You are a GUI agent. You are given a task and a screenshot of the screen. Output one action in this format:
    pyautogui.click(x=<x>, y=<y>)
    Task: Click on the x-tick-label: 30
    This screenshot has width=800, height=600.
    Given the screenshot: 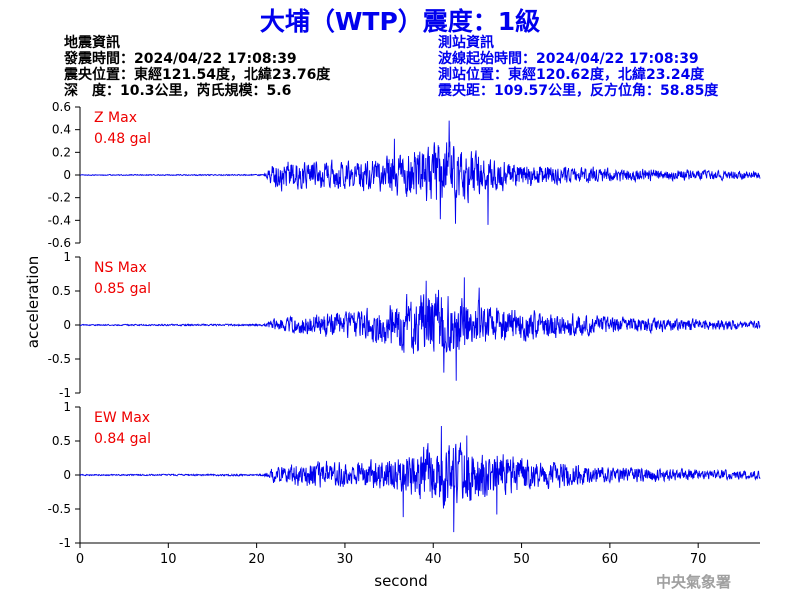 What is the action you would take?
    pyautogui.click(x=345, y=559)
    